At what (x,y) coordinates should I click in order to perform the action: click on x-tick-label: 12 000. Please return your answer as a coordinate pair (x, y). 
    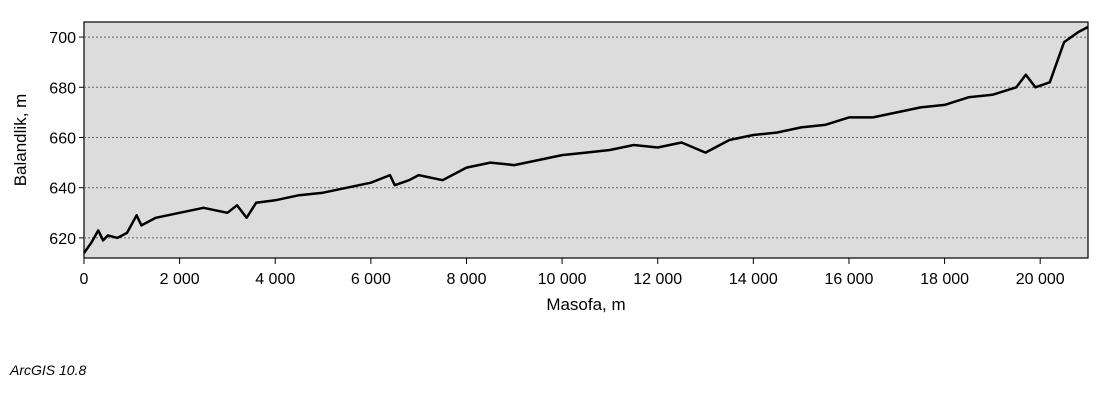
    Looking at the image, I should click on (657, 279).